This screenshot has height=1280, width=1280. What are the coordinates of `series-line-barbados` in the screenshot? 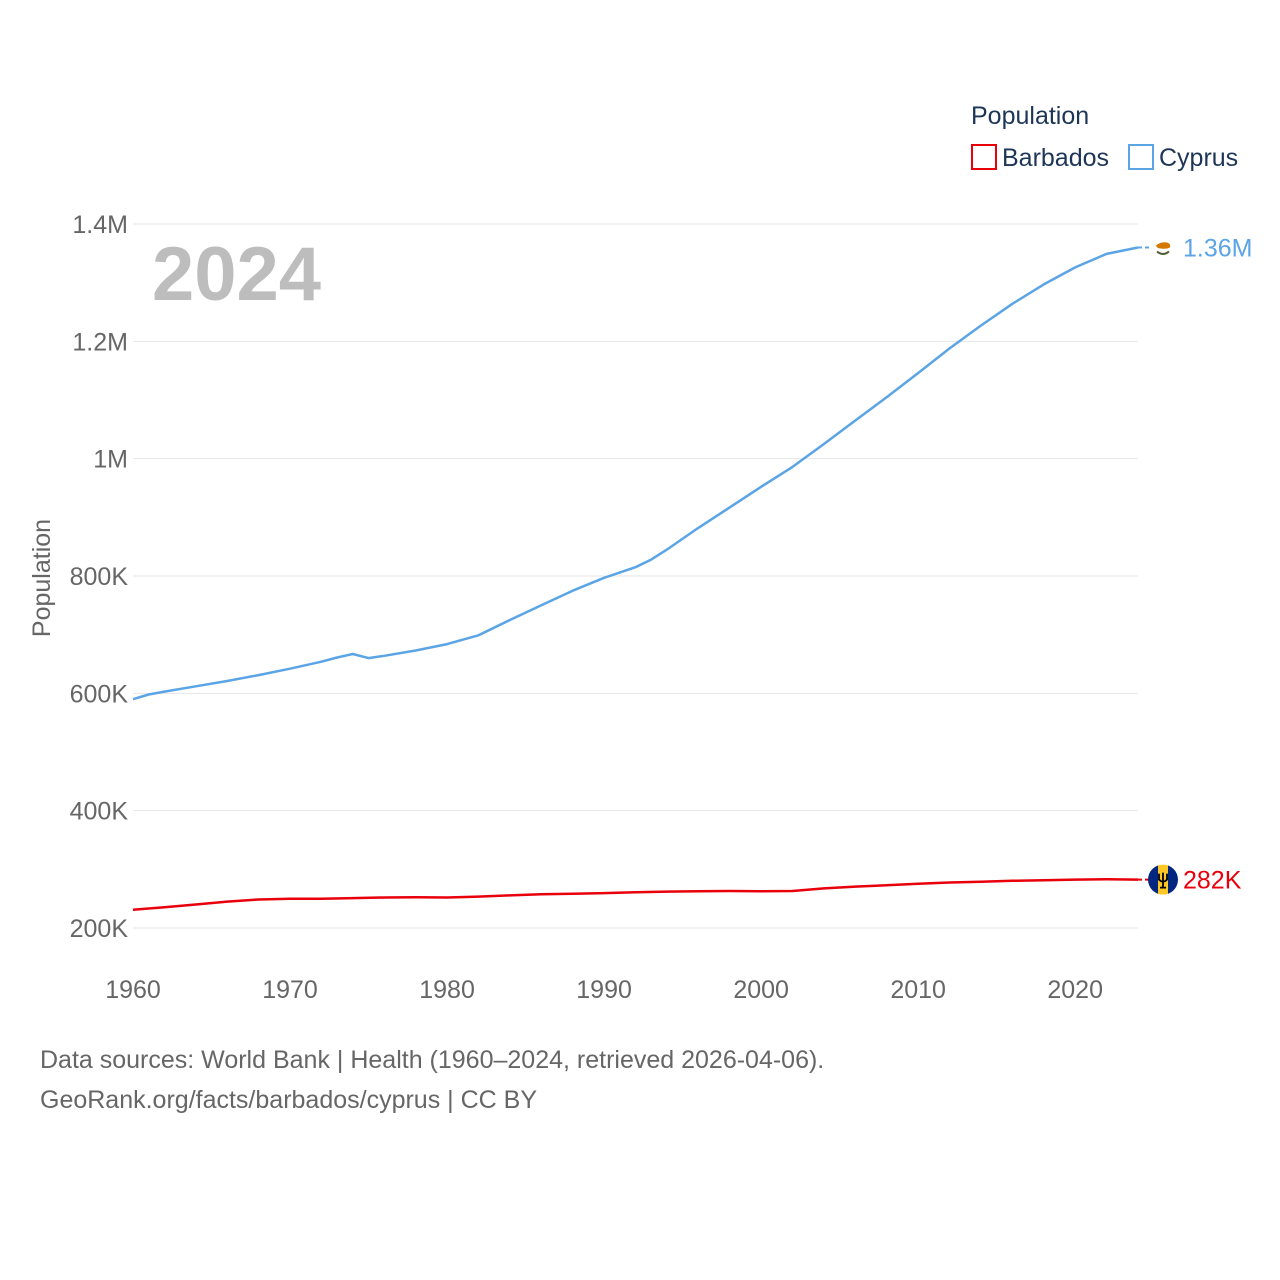 It's located at (635, 895).